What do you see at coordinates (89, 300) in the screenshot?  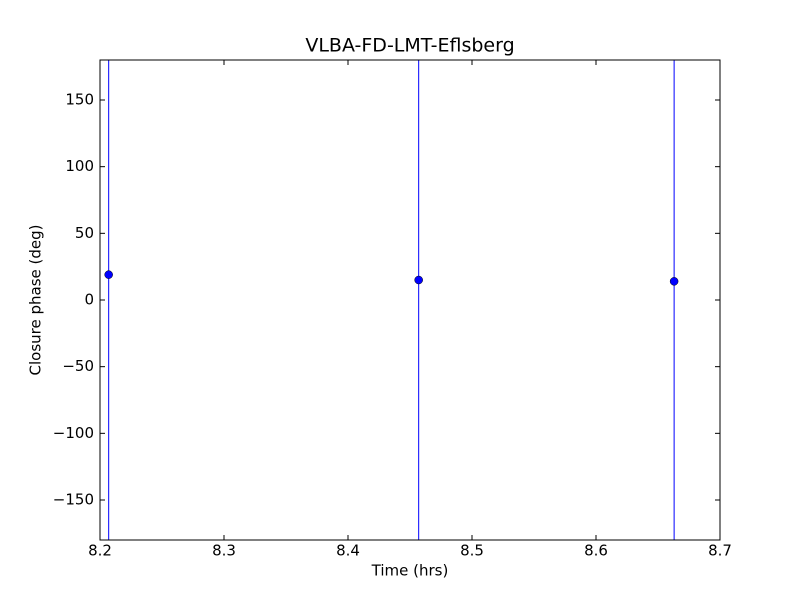 I see `y-tick-label: 0` at bounding box center [89, 300].